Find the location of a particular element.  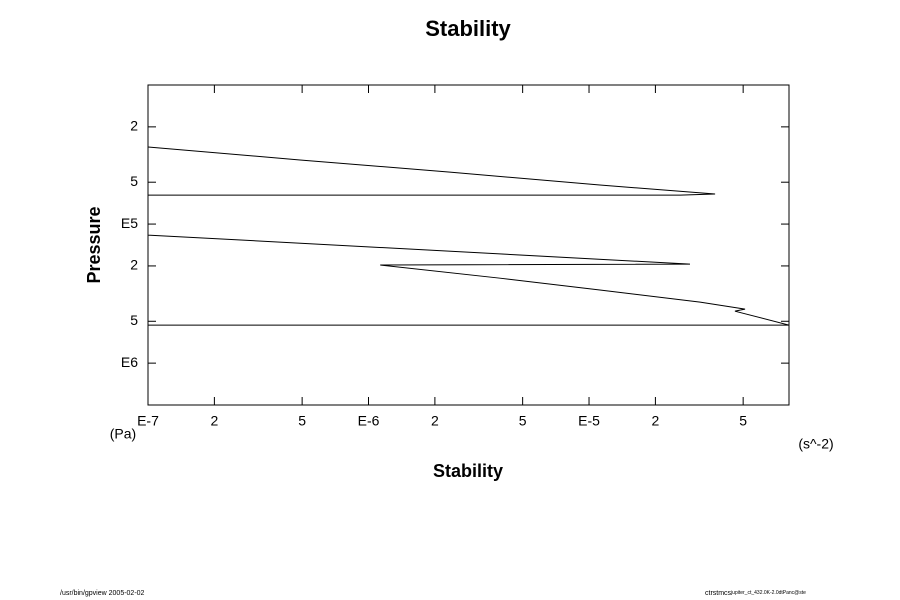

chart-title: Stability is located at coordinates (468, 28).